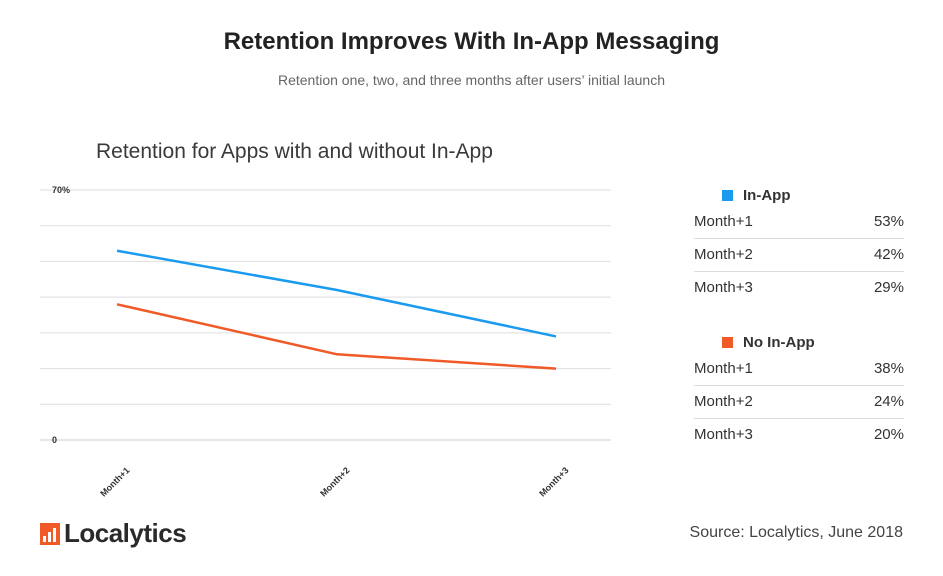 Image resolution: width=943 pixels, height=576 pixels. I want to click on legend-header-no-in-app: No In-App, so click(813, 342).